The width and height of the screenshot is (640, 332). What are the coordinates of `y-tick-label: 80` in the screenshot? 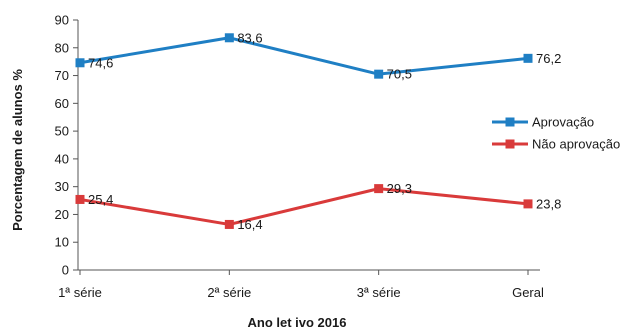 It's located at (62, 47).